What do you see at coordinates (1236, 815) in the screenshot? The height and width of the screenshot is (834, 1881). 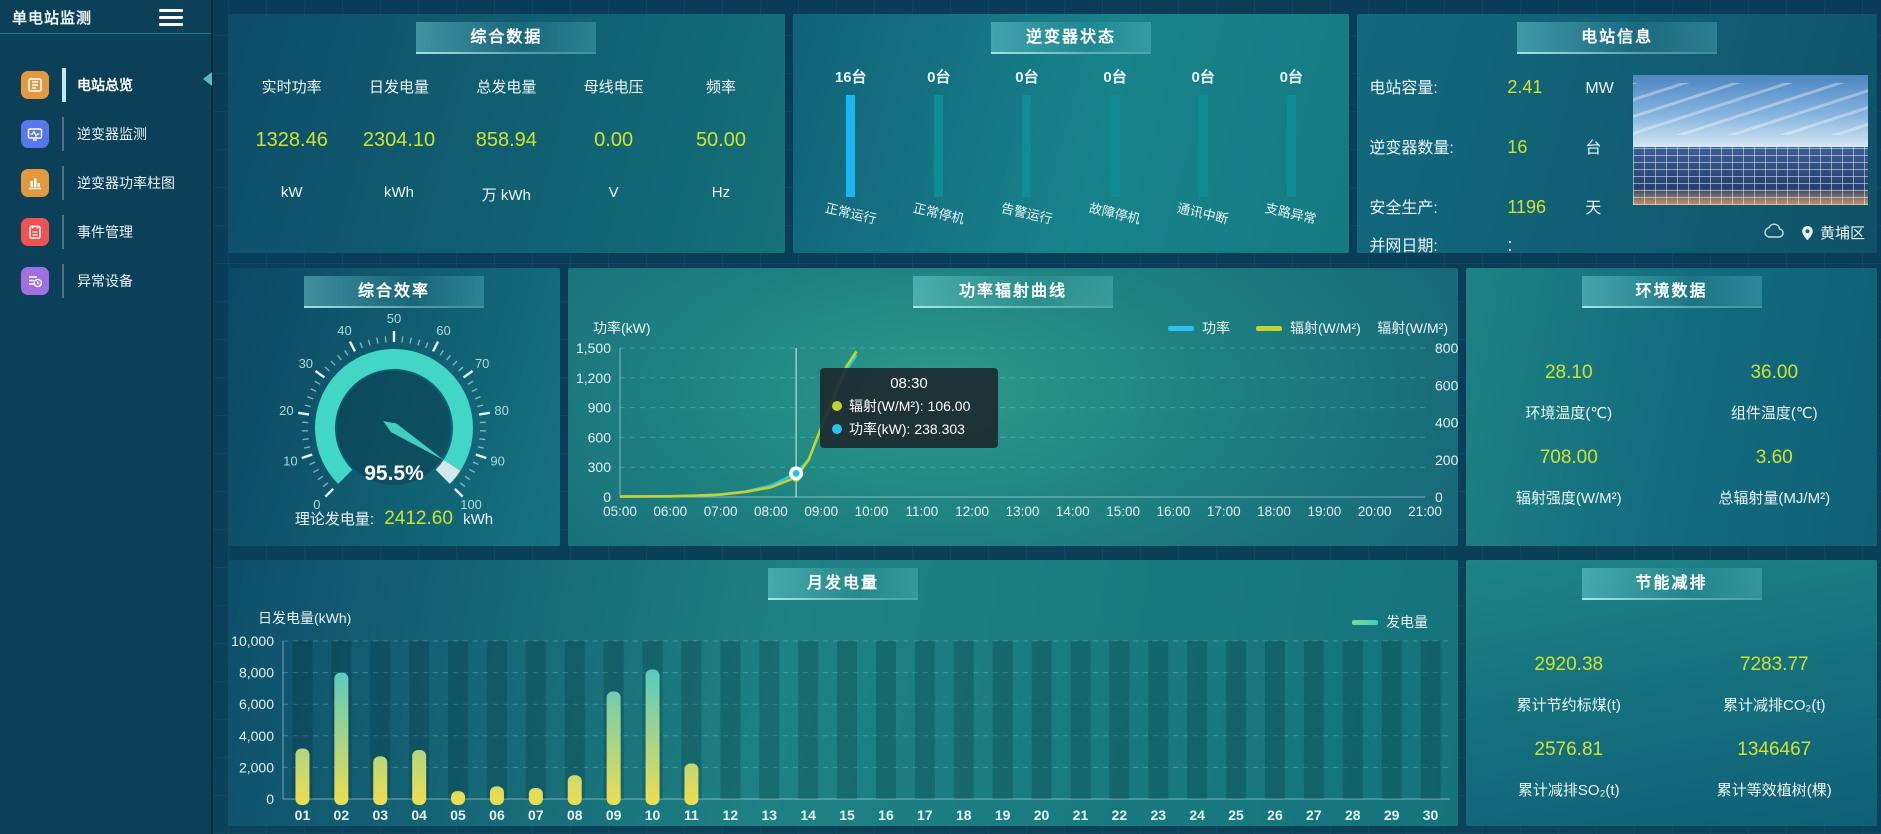 I see `svg-text: 25` at bounding box center [1236, 815].